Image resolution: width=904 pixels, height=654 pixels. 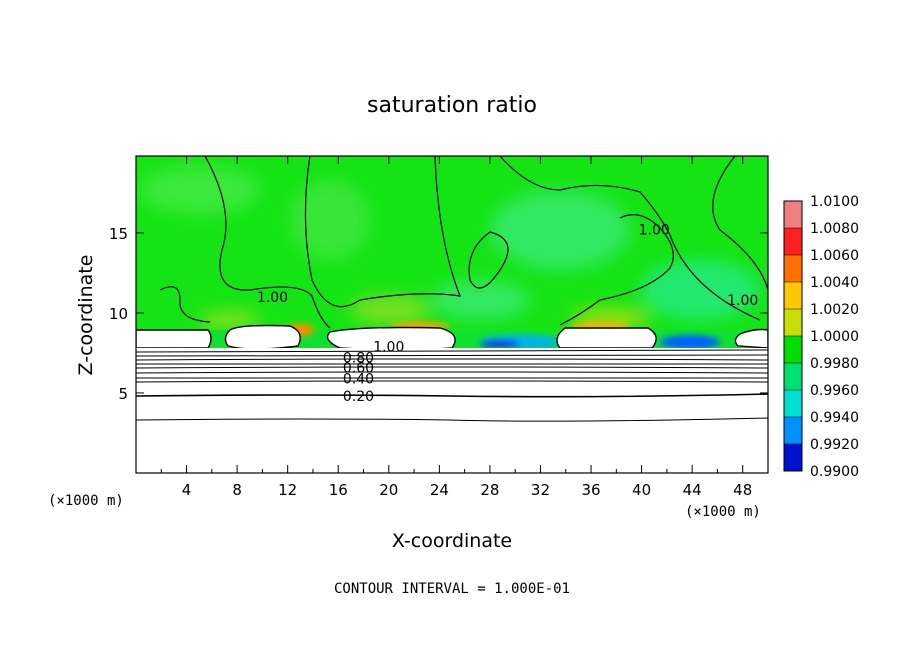 I want to click on colorbar-label: 1.0080, so click(x=834, y=229).